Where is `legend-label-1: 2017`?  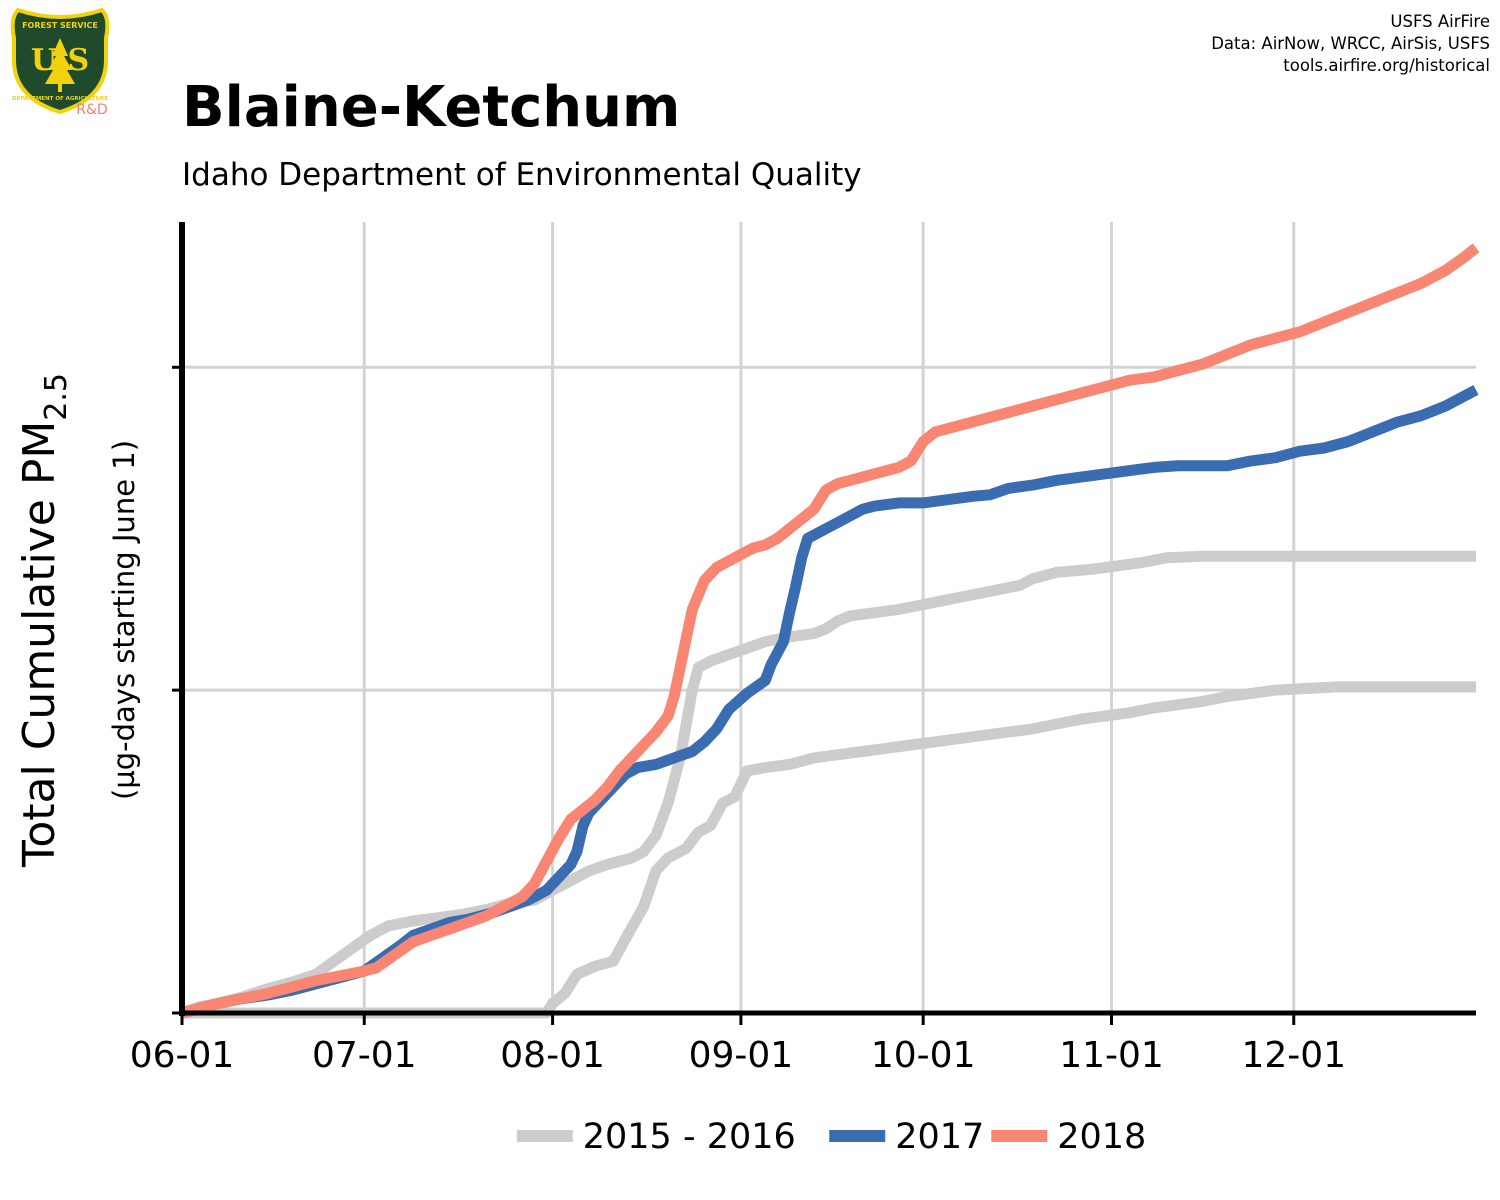
legend-label-1: 2017 is located at coordinates (939, 1137).